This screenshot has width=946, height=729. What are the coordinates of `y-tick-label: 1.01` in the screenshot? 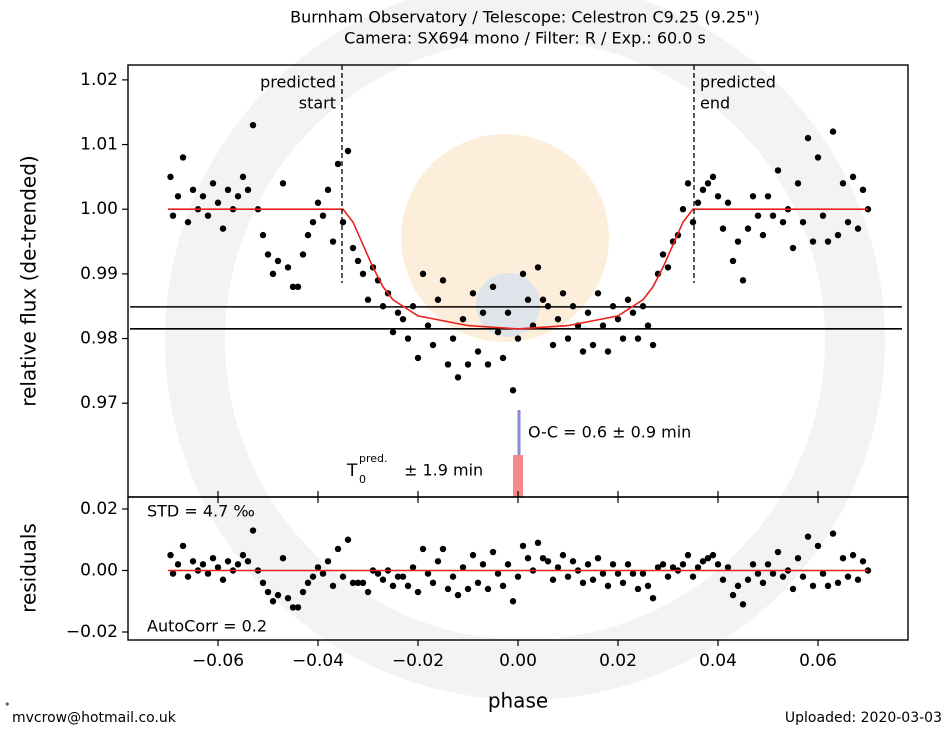 It's located at (99, 145).